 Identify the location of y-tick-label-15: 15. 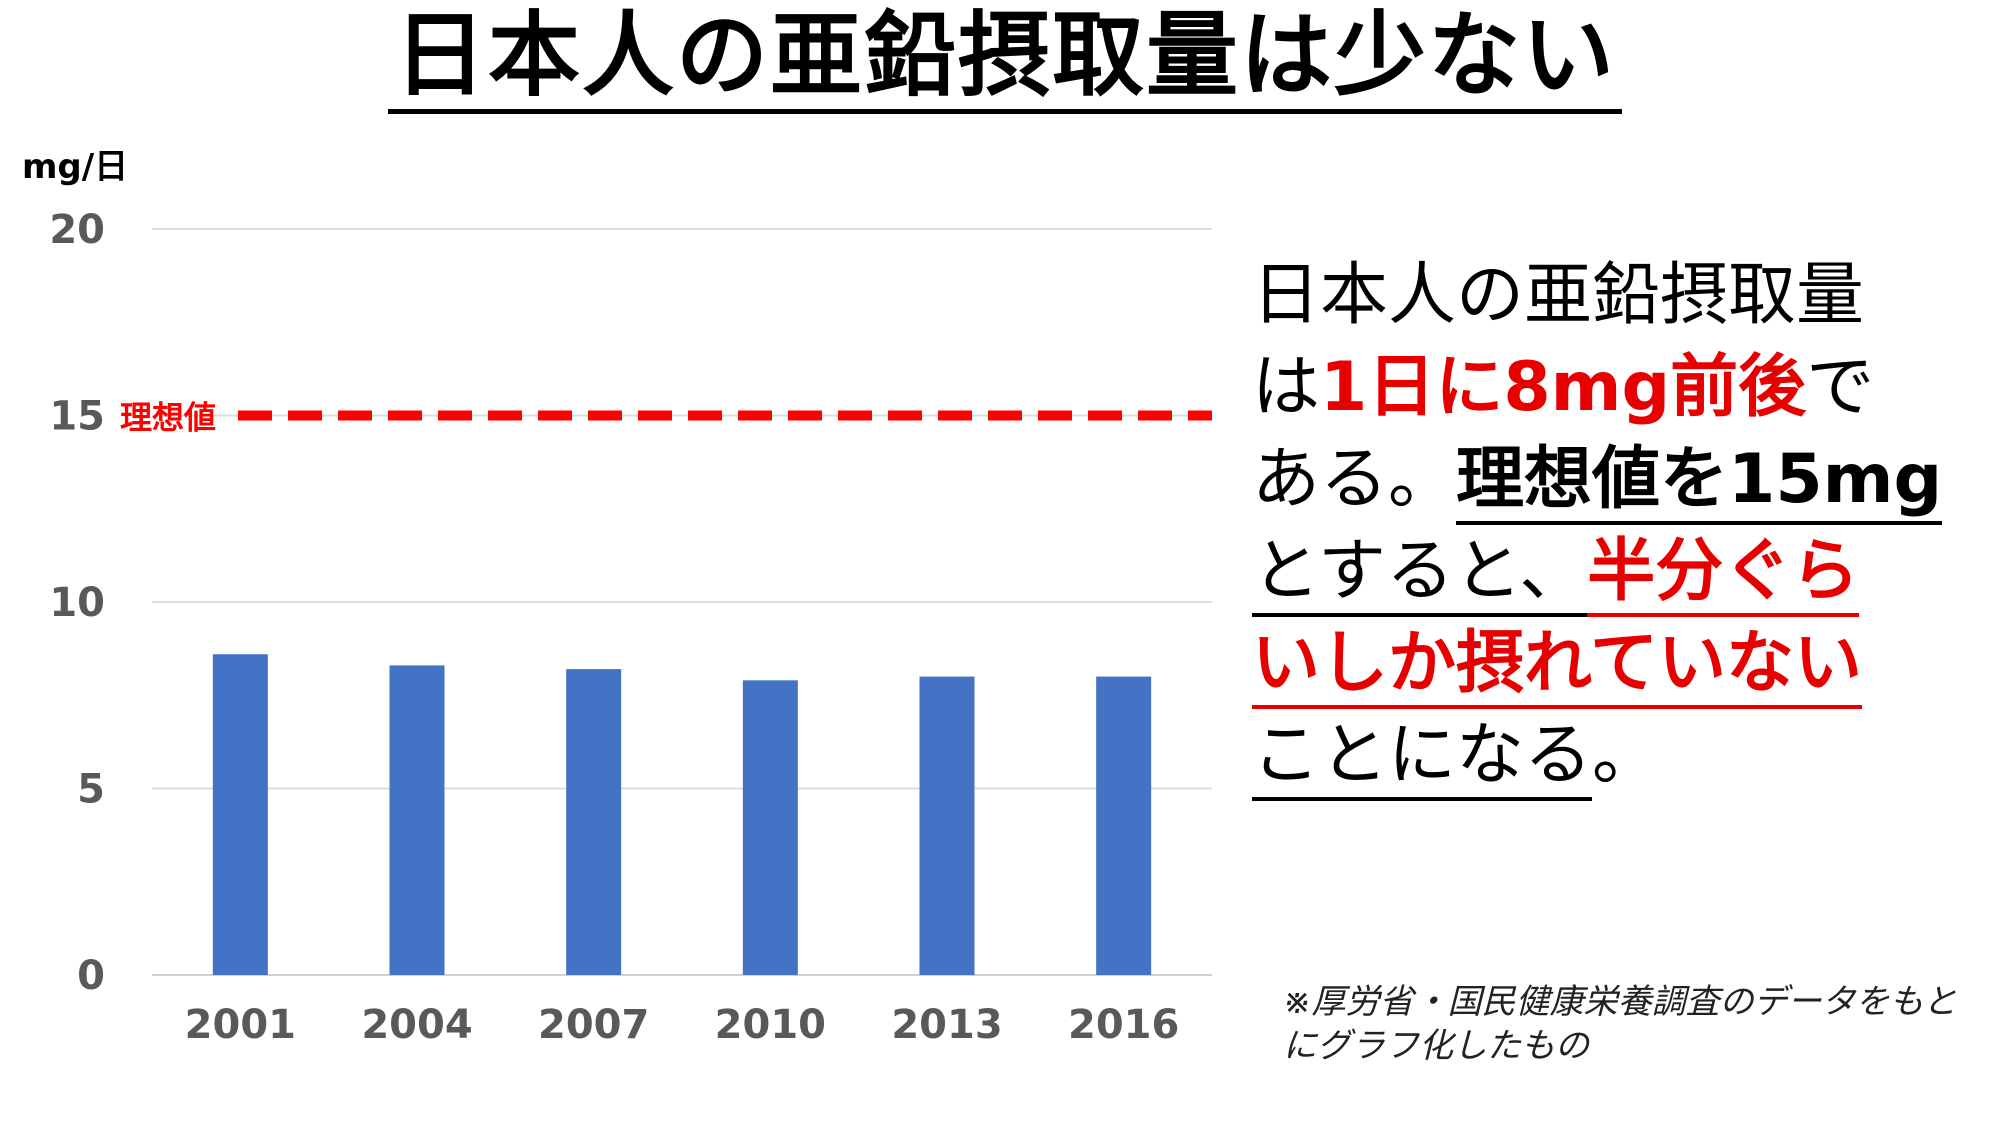
(77, 417).